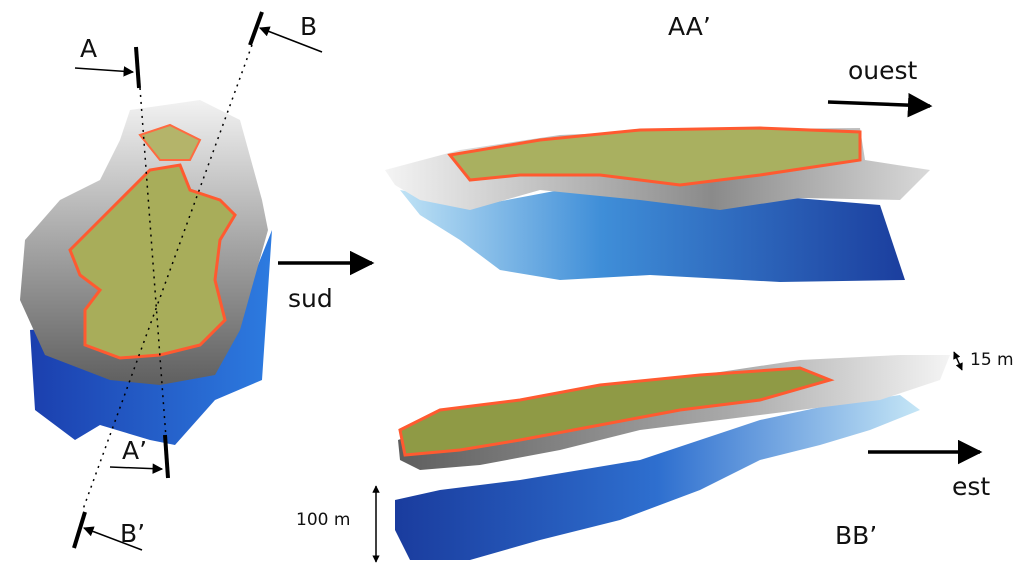 The height and width of the screenshot is (570, 1023). What do you see at coordinates (323, 520) in the screenshot?
I see `scale-label: 100 m` at bounding box center [323, 520].